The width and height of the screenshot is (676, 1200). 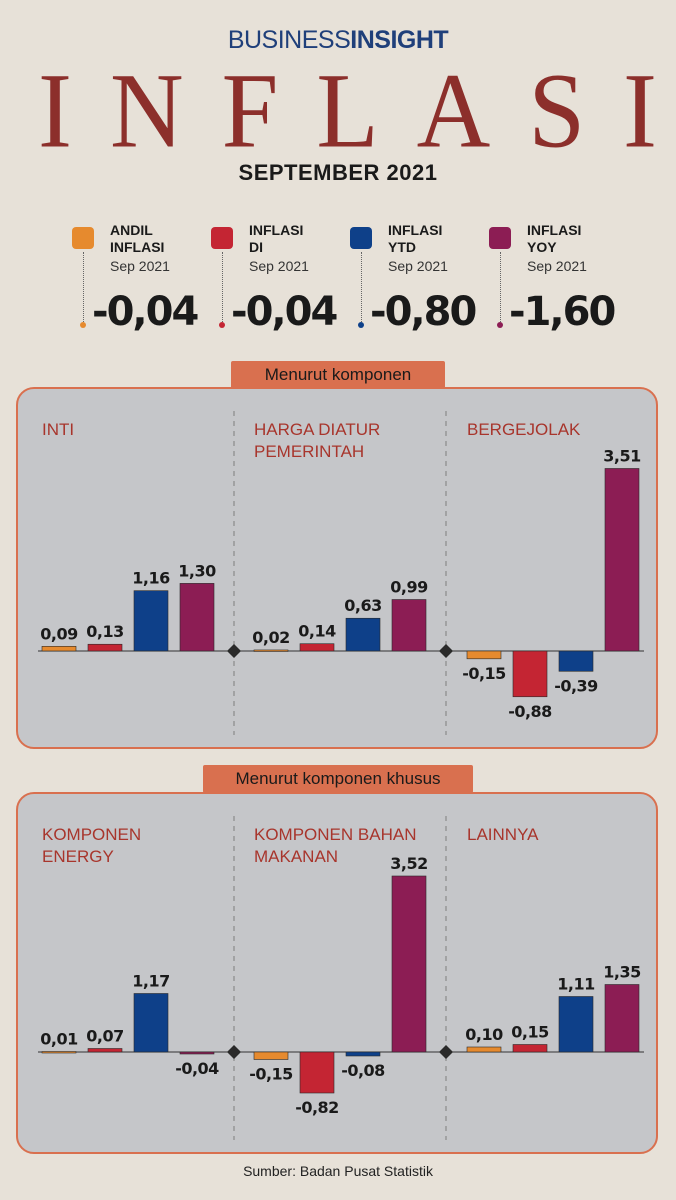 What do you see at coordinates (335, 834) in the screenshot?
I see `group-label: KOMPONEN BAHAN` at bounding box center [335, 834].